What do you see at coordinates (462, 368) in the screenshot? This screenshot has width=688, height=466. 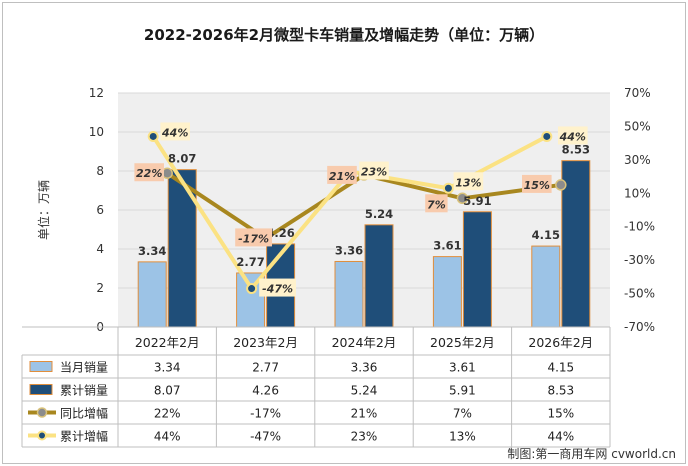 I see `table-cell: 3.61` at bounding box center [462, 368].